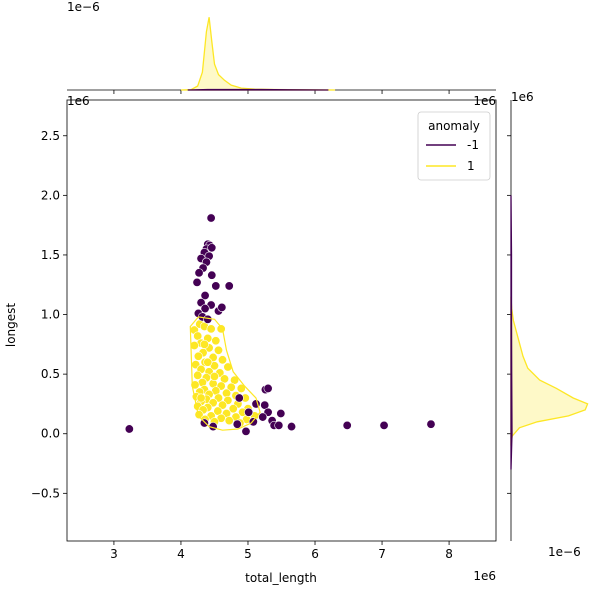 Image resolution: width=600 pixels, height=600 pixels. Describe the element at coordinates (50, 195) in the screenshot. I see `y-tick-label: 2.0` at that location.